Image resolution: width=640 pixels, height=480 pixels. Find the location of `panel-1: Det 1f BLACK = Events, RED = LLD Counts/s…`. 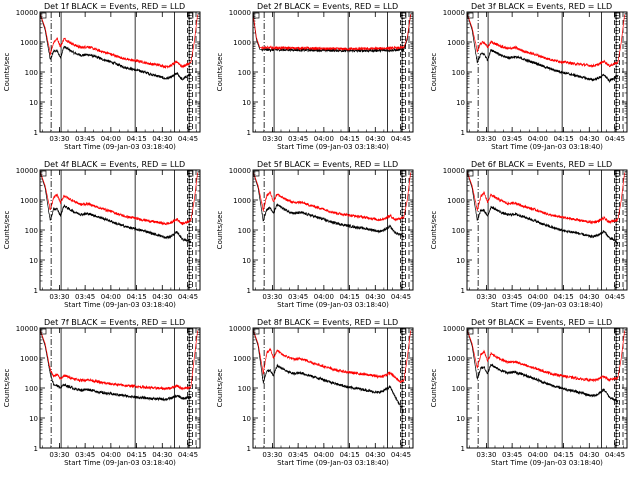

panel-1: Det 1f BLACK = Events, RED = LLD Counts/s… is located at coordinates (102, 76).